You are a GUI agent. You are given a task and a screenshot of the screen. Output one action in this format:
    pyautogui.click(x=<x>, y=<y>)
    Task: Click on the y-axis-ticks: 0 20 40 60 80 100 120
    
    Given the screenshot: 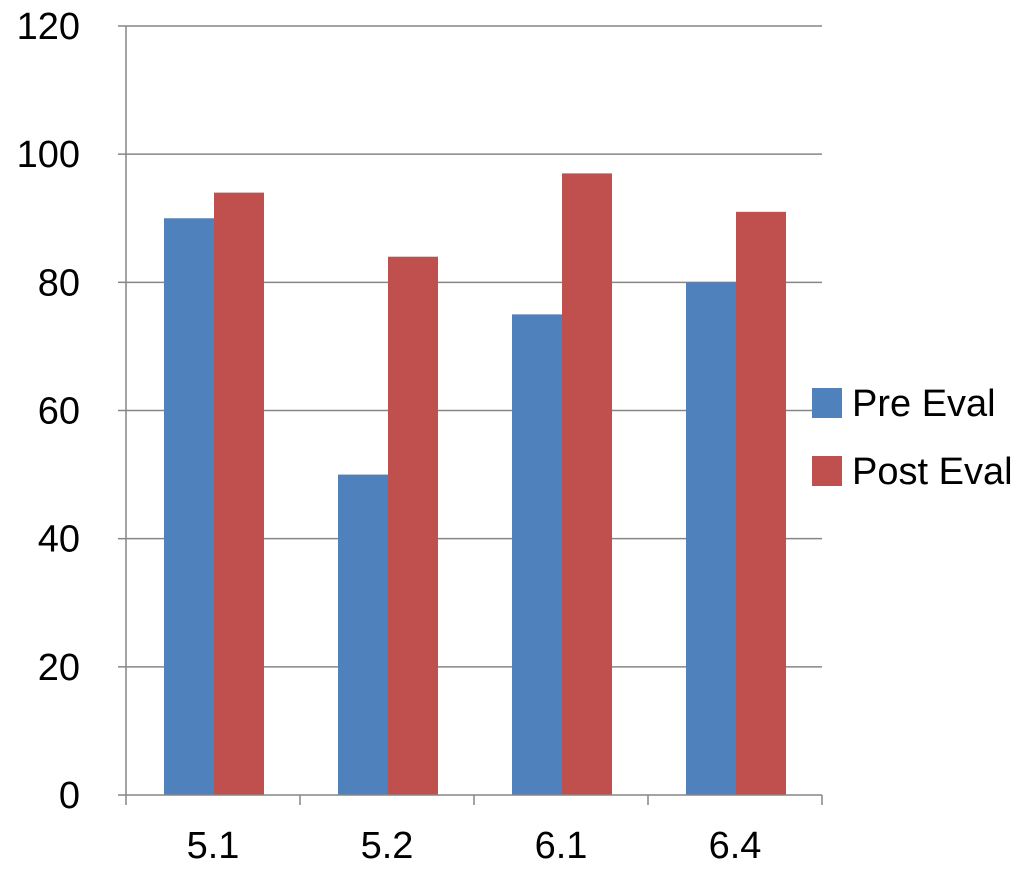 What is the action you would take?
    pyautogui.click(x=71, y=411)
    